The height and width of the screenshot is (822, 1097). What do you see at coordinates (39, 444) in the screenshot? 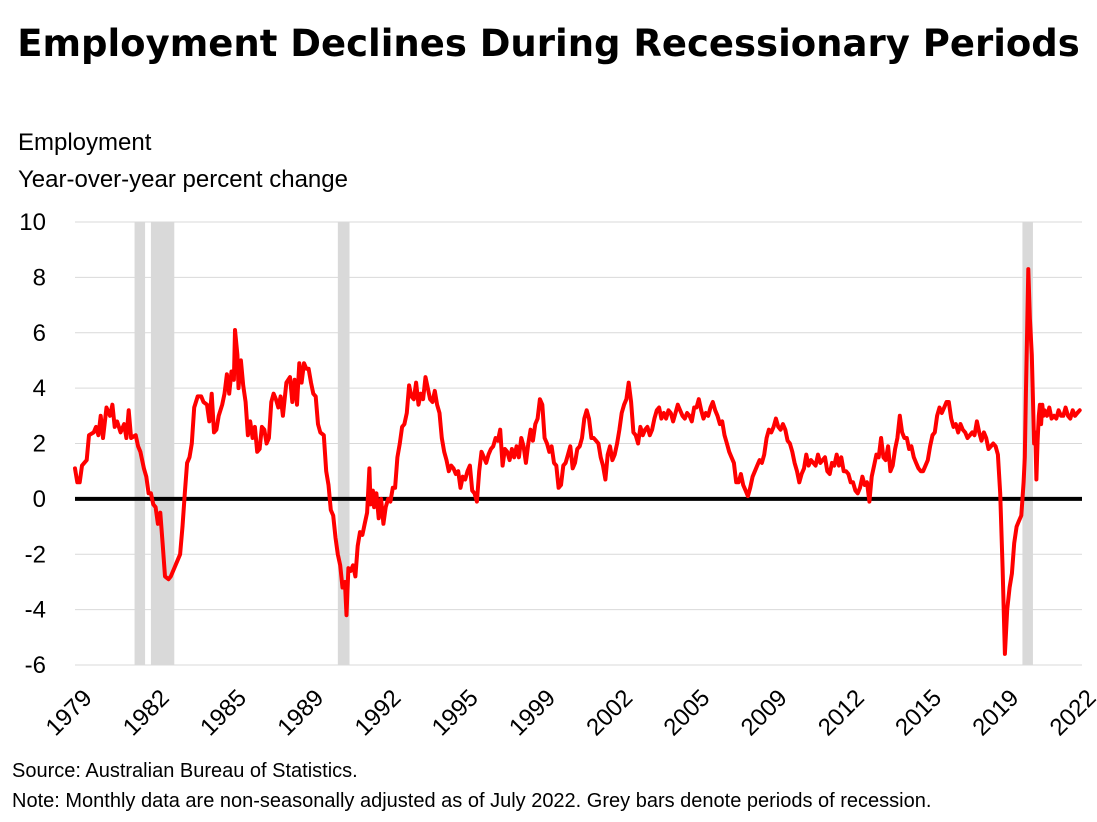
I see `y-tick-label: 2` at bounding box center [39, 444].